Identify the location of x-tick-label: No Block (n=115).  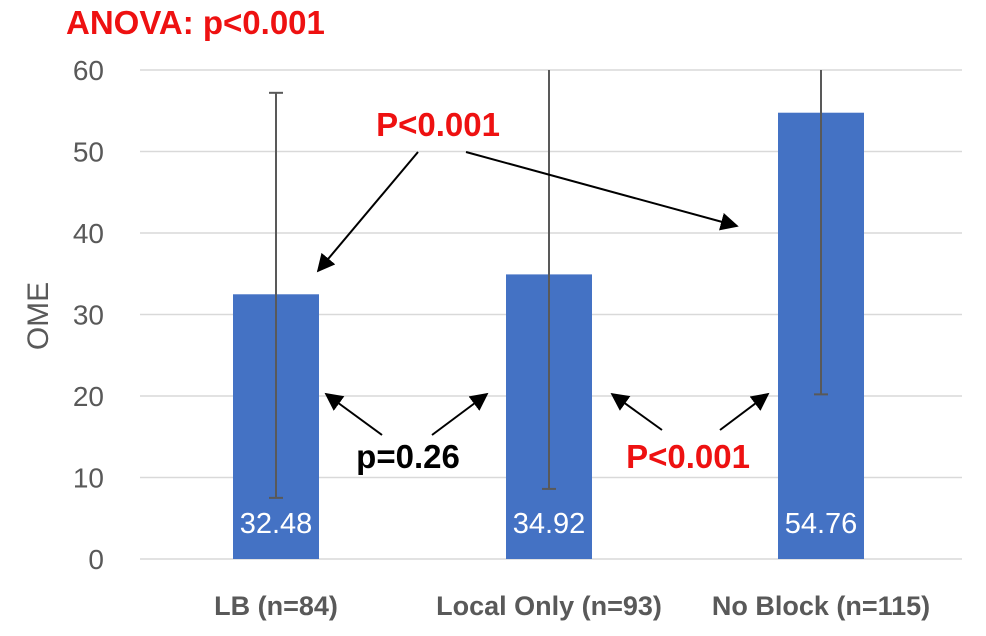
(821, 606).